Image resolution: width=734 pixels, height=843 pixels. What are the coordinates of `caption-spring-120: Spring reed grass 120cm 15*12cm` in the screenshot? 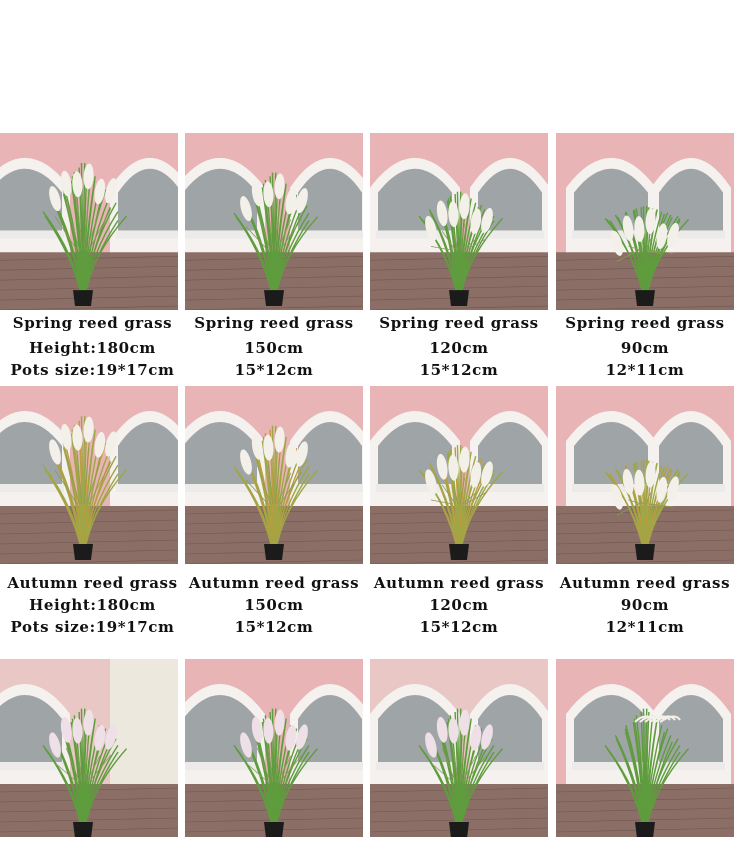 It's located at (459, 346).